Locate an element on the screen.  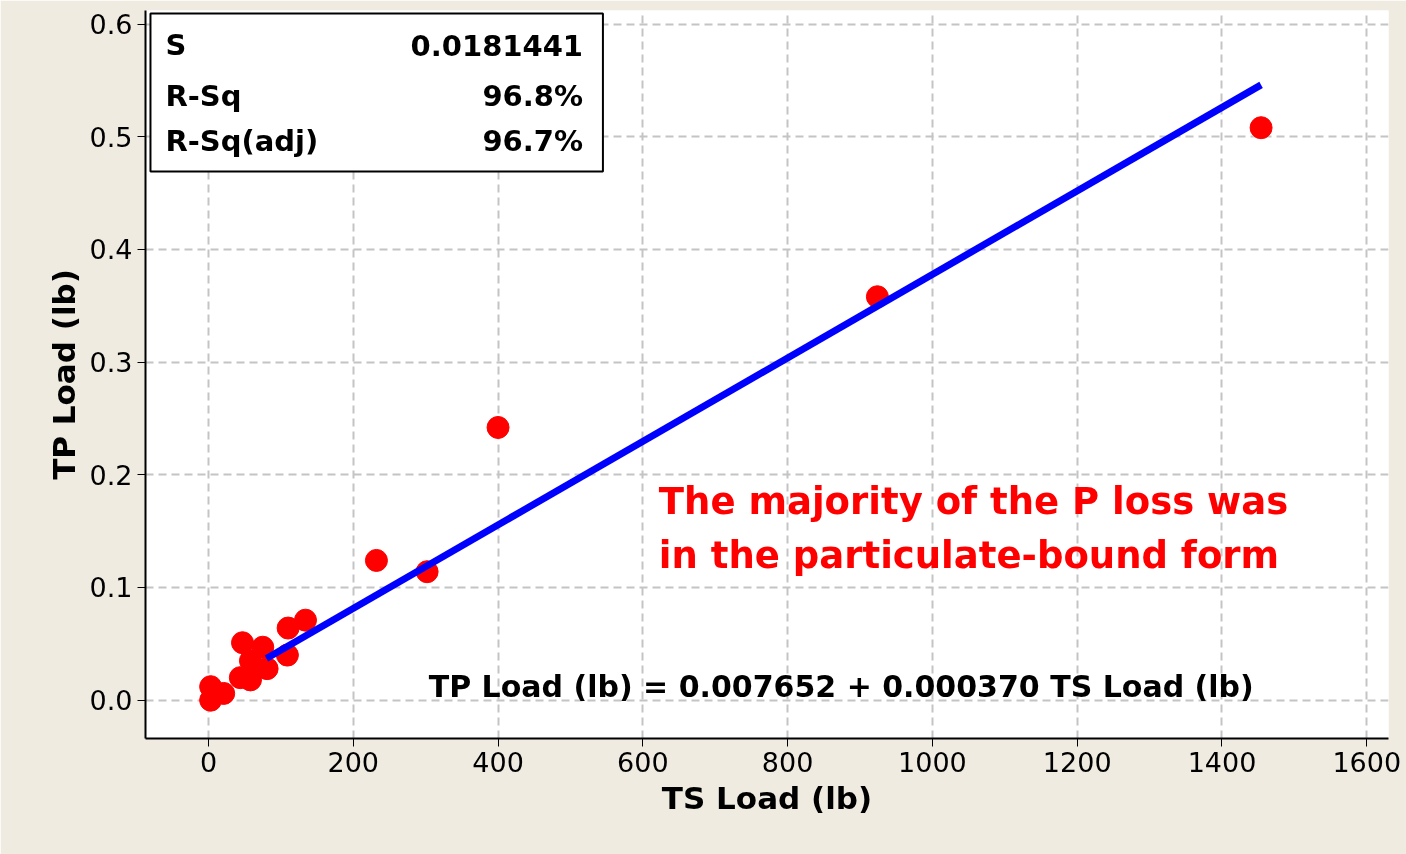
y-tick-label: 0.6 is located at coordinates (111, 25).